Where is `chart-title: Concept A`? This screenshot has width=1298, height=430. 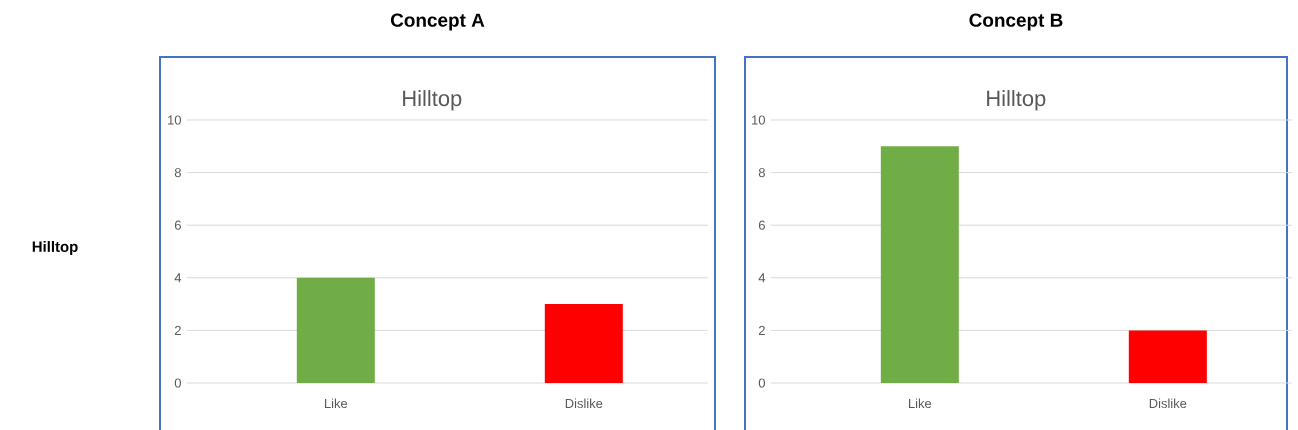 chart-title: Concept A is located at coordinates (437, 22).